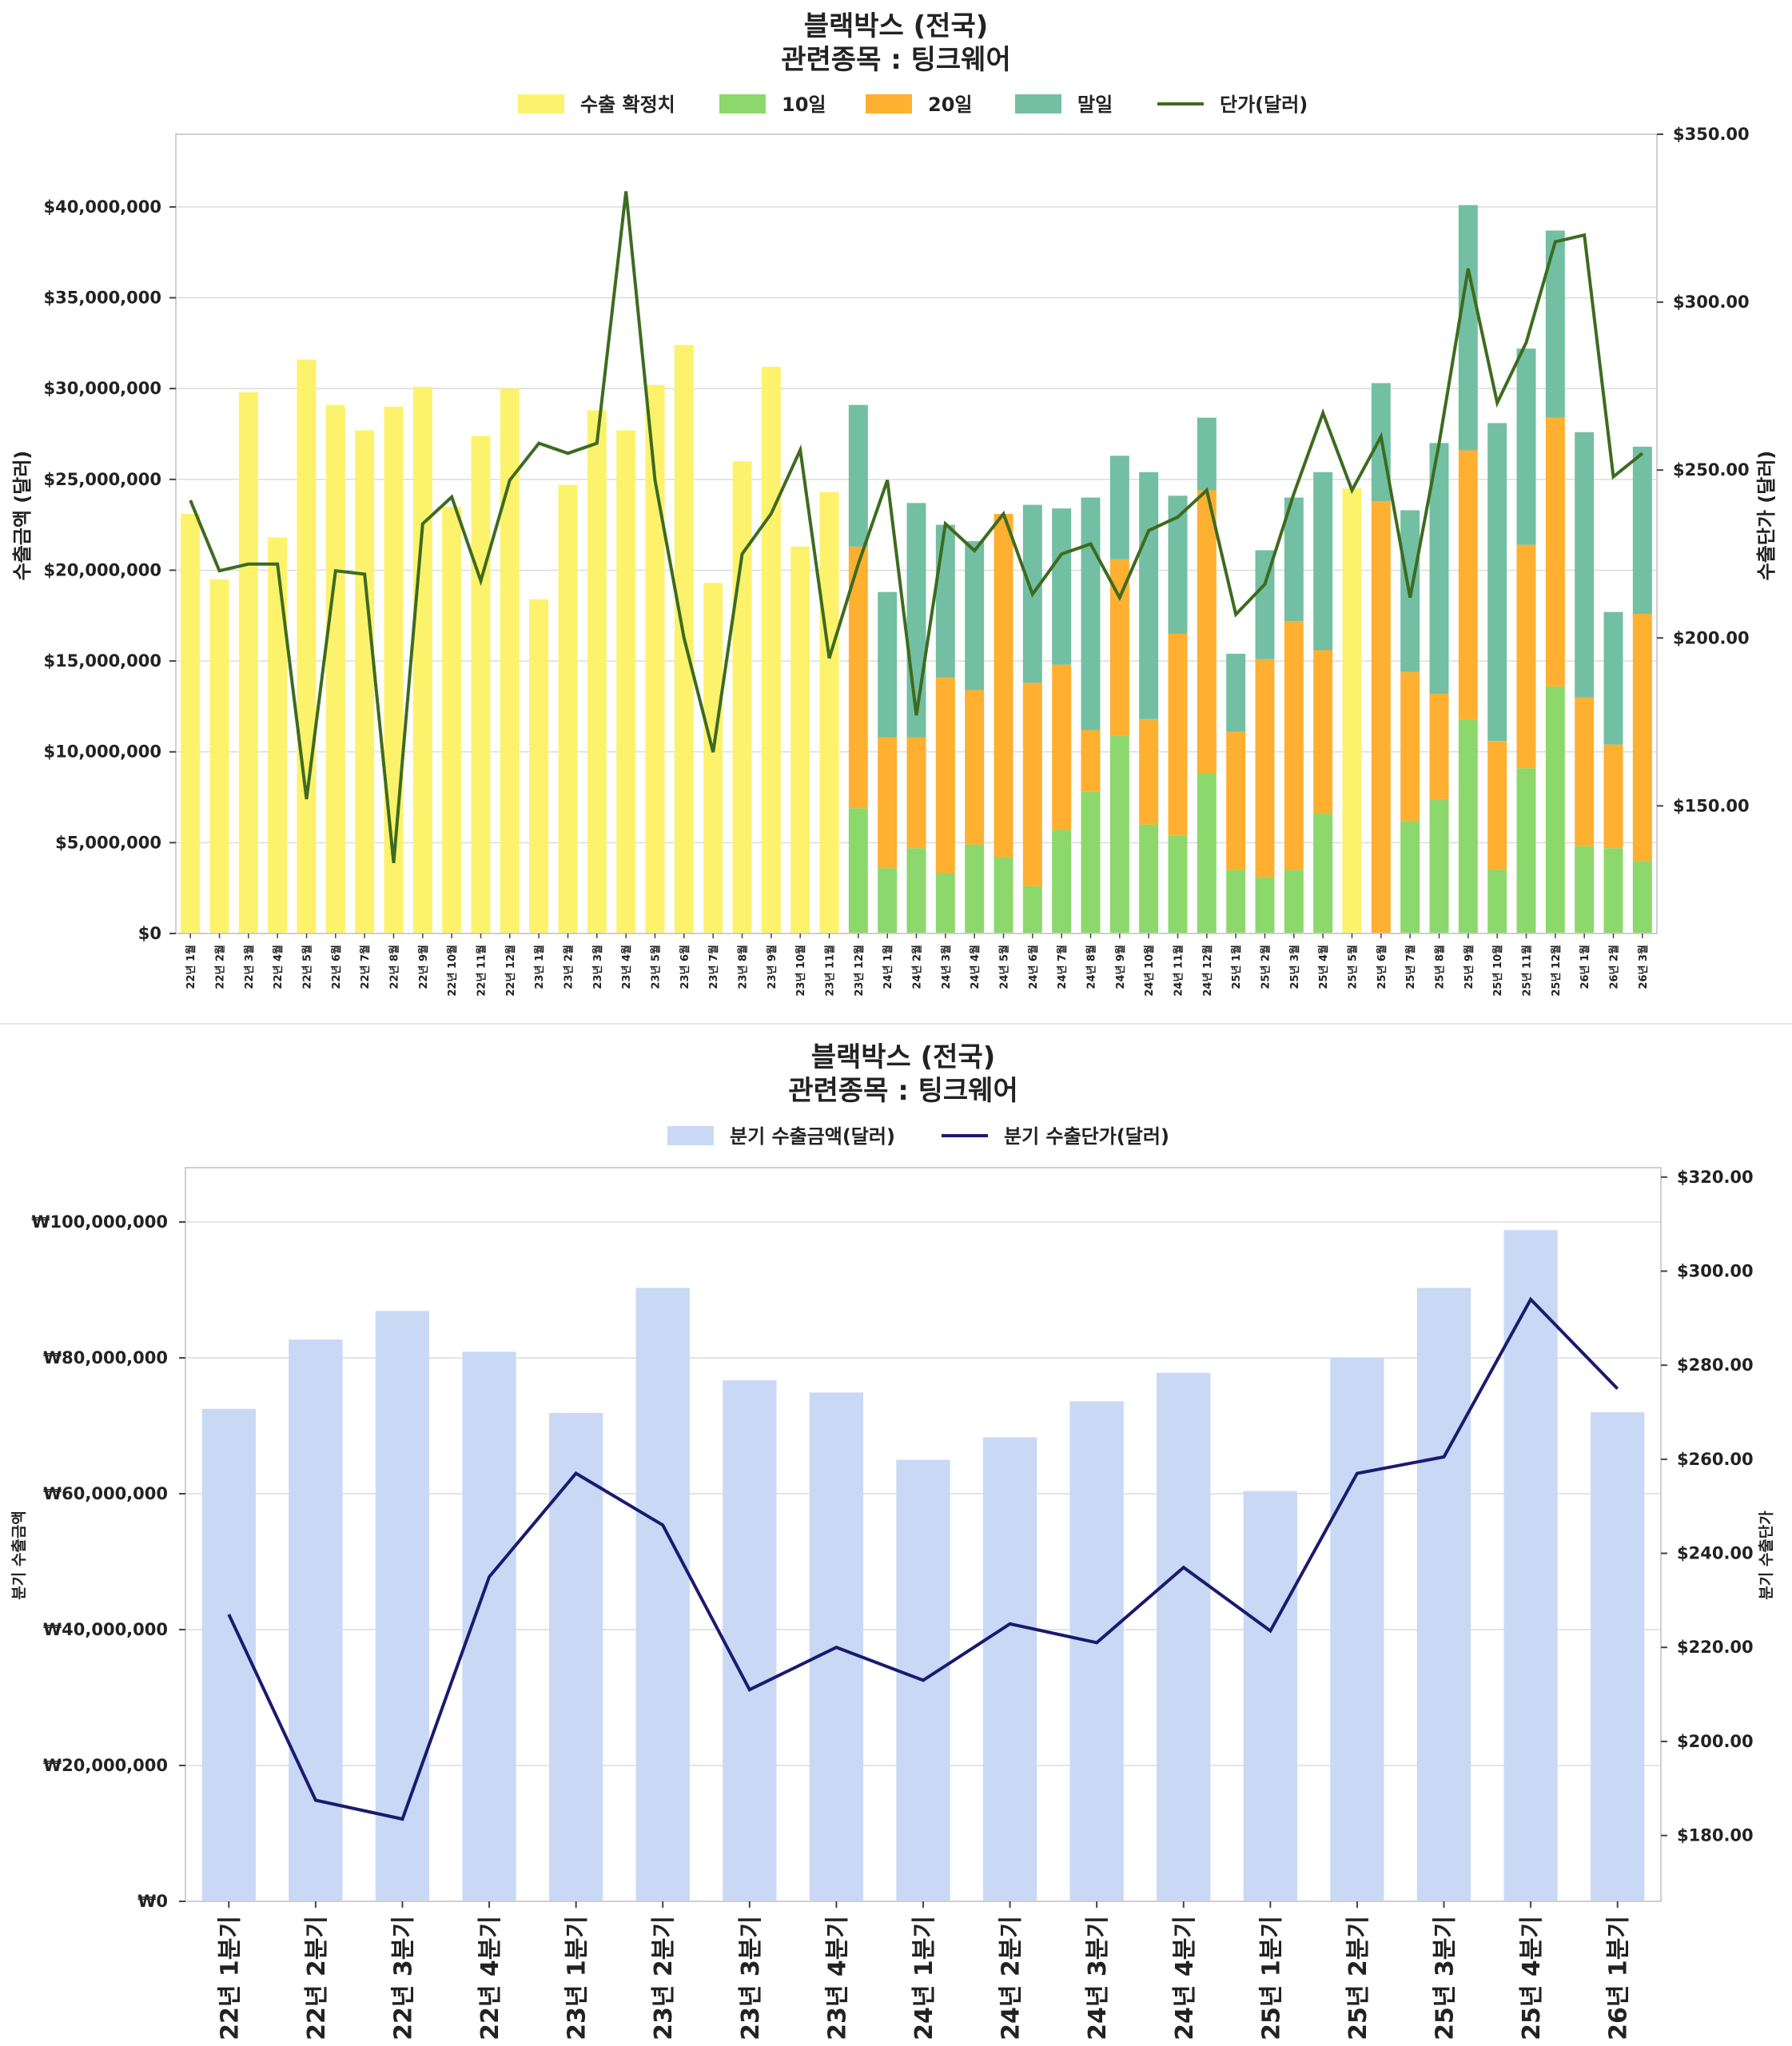 This screenshot has width=1792, height=2046. Describe the element at coordinates (1711, 637) in the screenshot. I see `chart1-ytick-right-label: $200.00` at that location.